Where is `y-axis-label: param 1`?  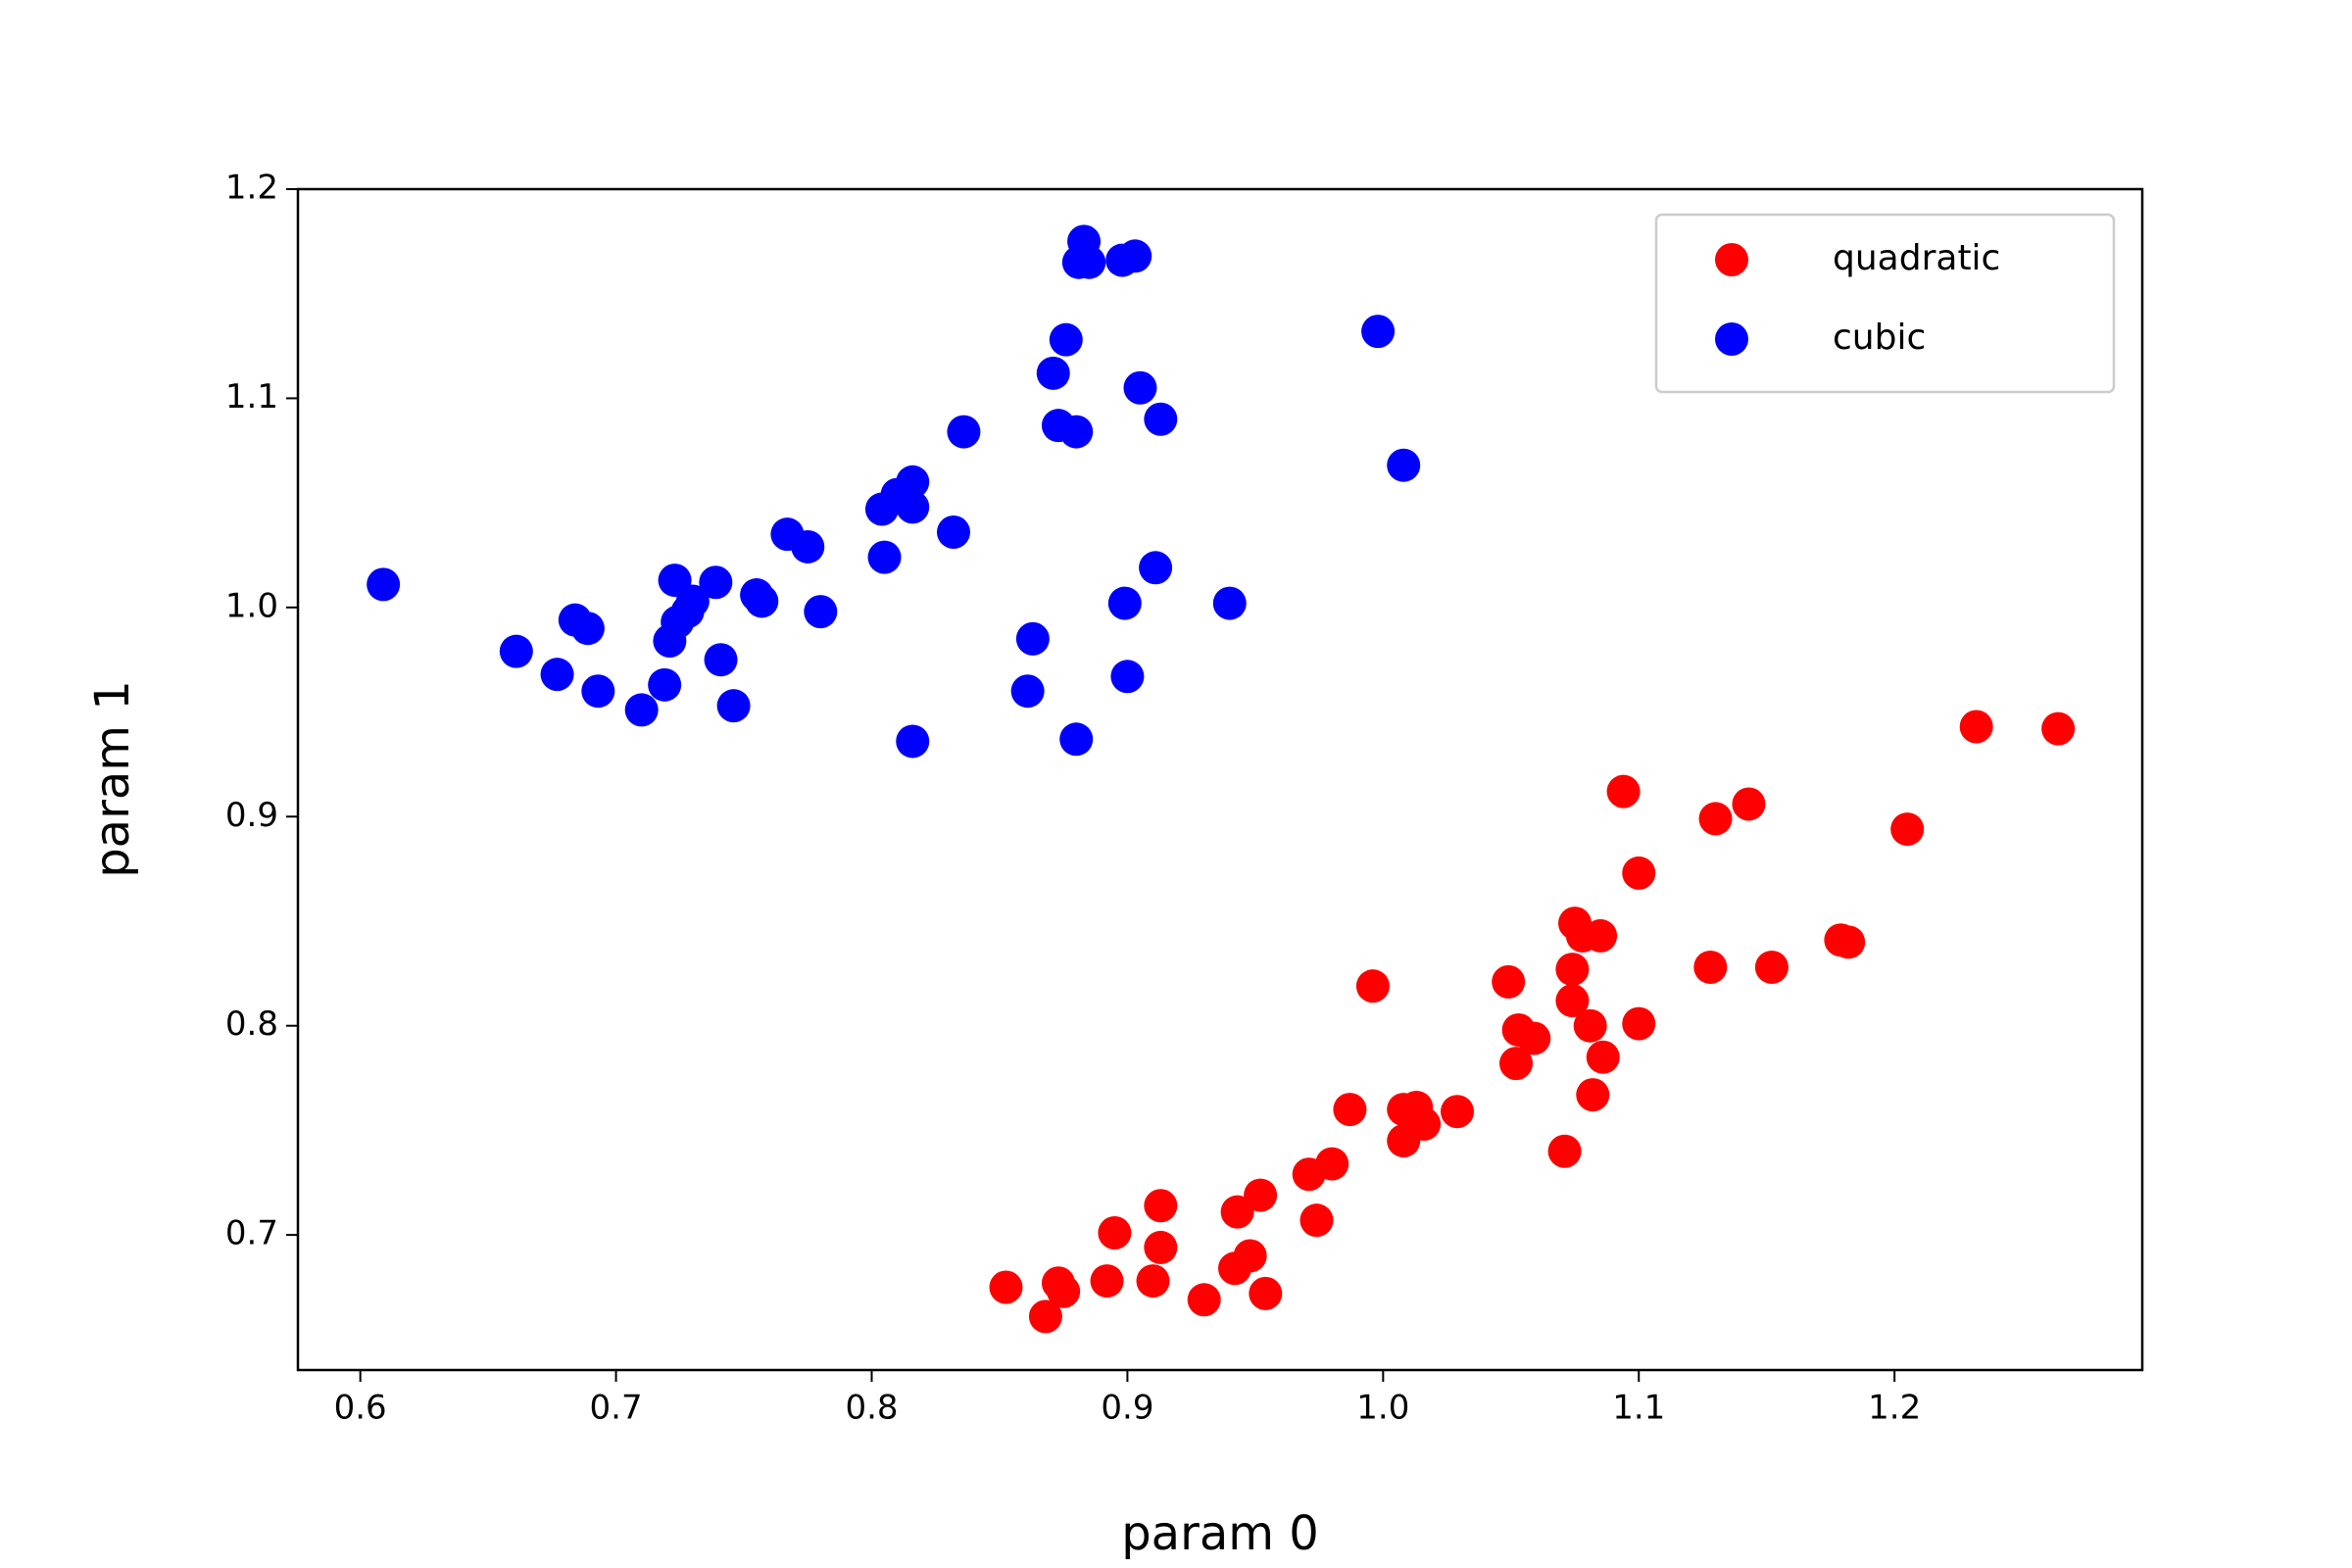
y-axis-label: param 1 is located at coordinates (112, 779).